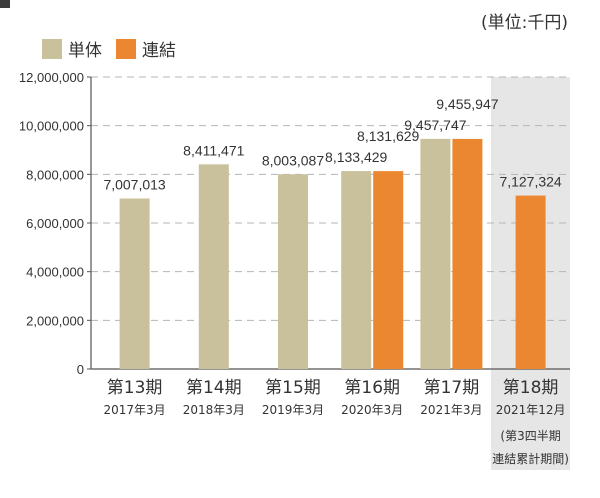 The width and height of the screenshot is (600, 498). I want to click on category-period-label: 第17期, so click(452, 388).